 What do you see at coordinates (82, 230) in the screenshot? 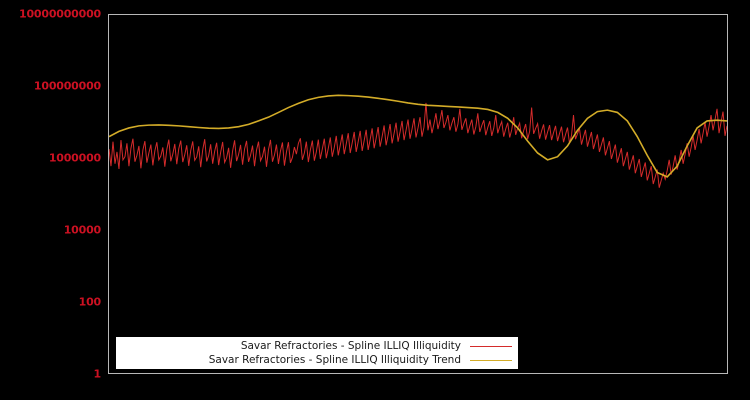
I see `y-axis-tick-label: 10000` at bounding box center [82, 230].